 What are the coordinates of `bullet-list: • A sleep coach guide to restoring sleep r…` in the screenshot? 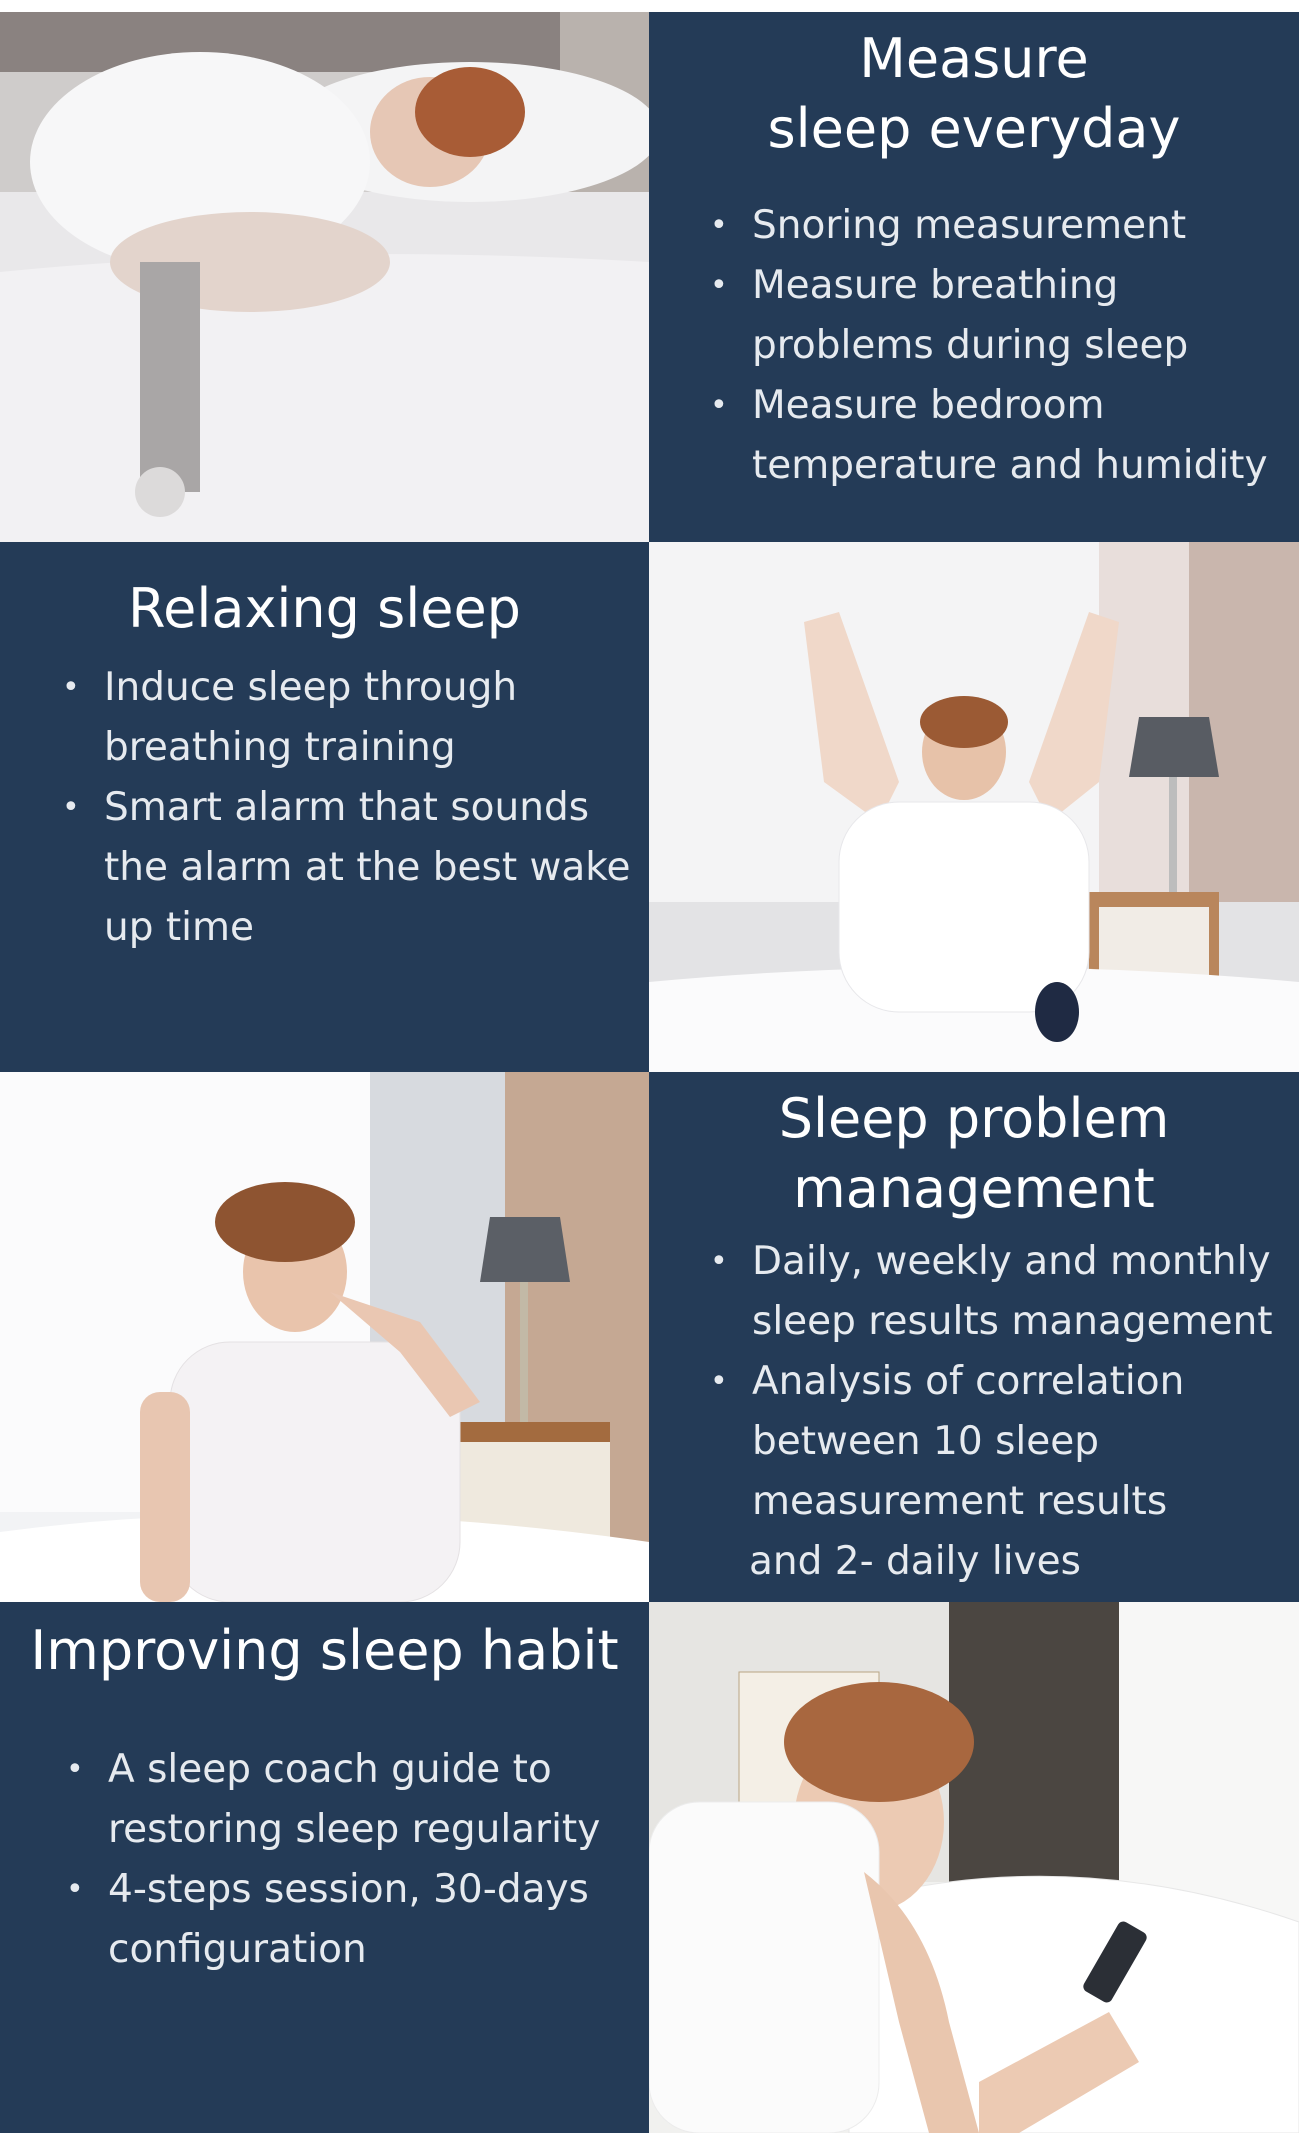 It's located at (324, 1860).